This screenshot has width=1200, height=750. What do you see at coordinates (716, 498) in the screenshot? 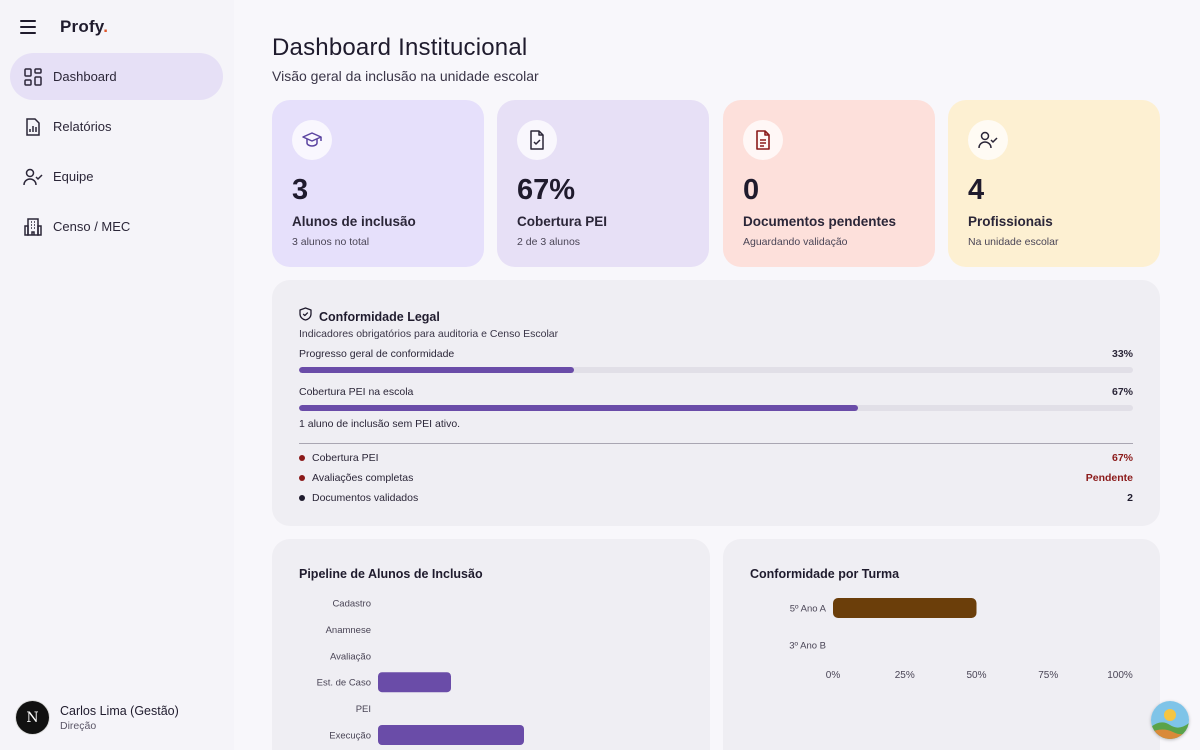
I see `compliance-item: Documentos validados 2` at bounding box center [716, 498].